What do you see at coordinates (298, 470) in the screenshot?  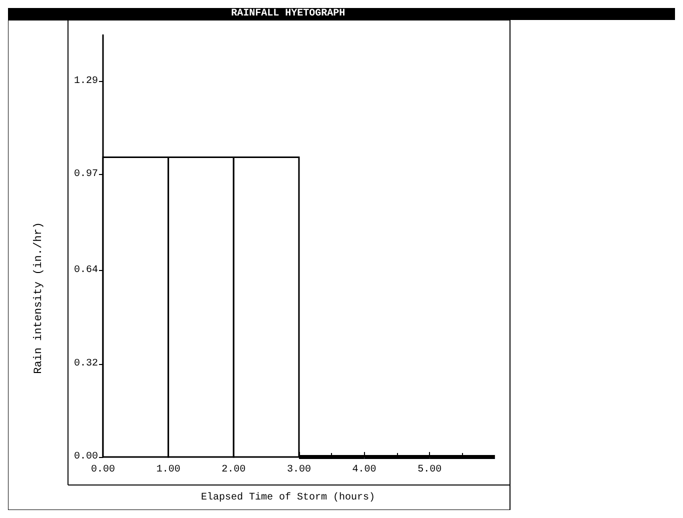 I see `x-tick-label: 3.00` at bounding box center [298, 470].